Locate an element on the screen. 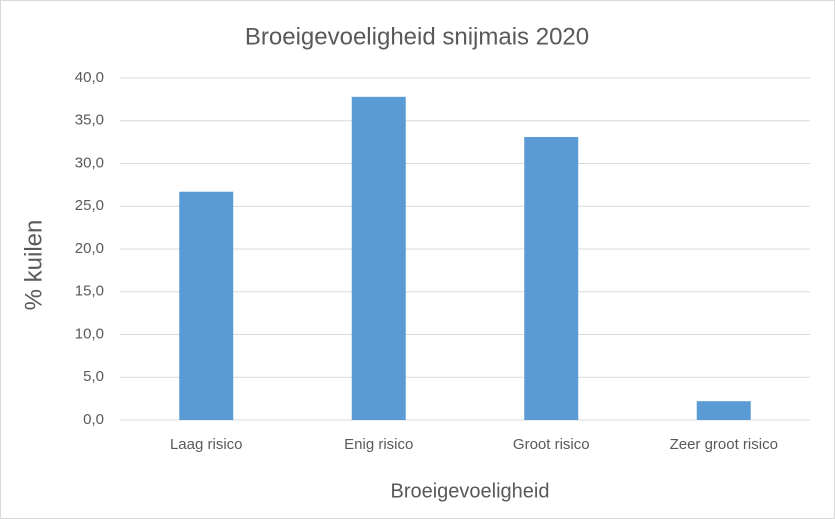 This screenshot has width=835, height=519. x-tick-label: Laag risico is located at coordinates (206, 444).